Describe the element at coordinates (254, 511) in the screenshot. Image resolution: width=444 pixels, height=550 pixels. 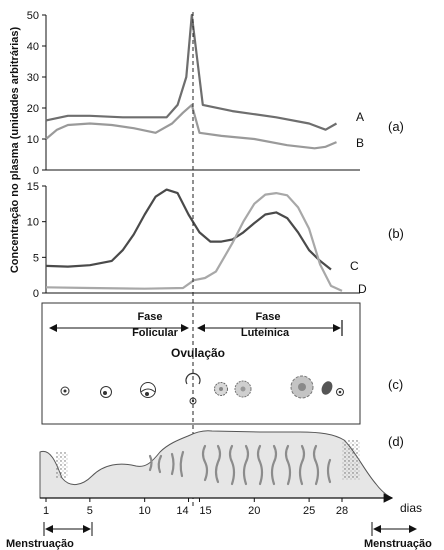
I see `day-tick-label: 20` at that location.